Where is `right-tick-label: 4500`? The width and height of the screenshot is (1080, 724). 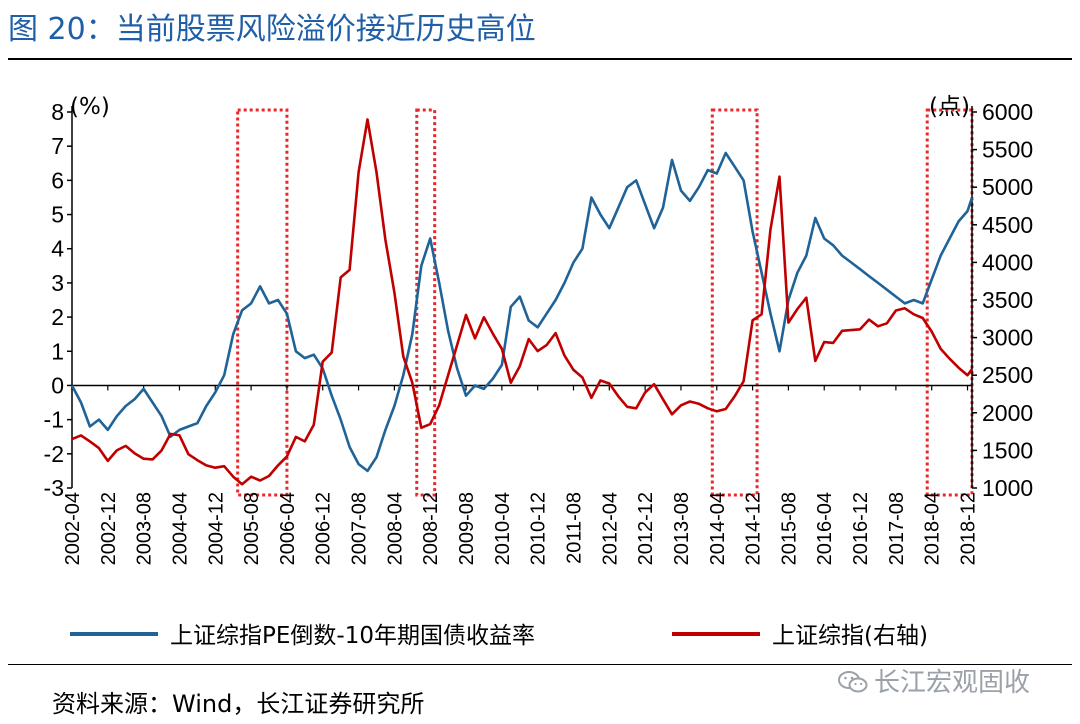
right-tick-label: 4500 is located at coordinates (1007, 225).